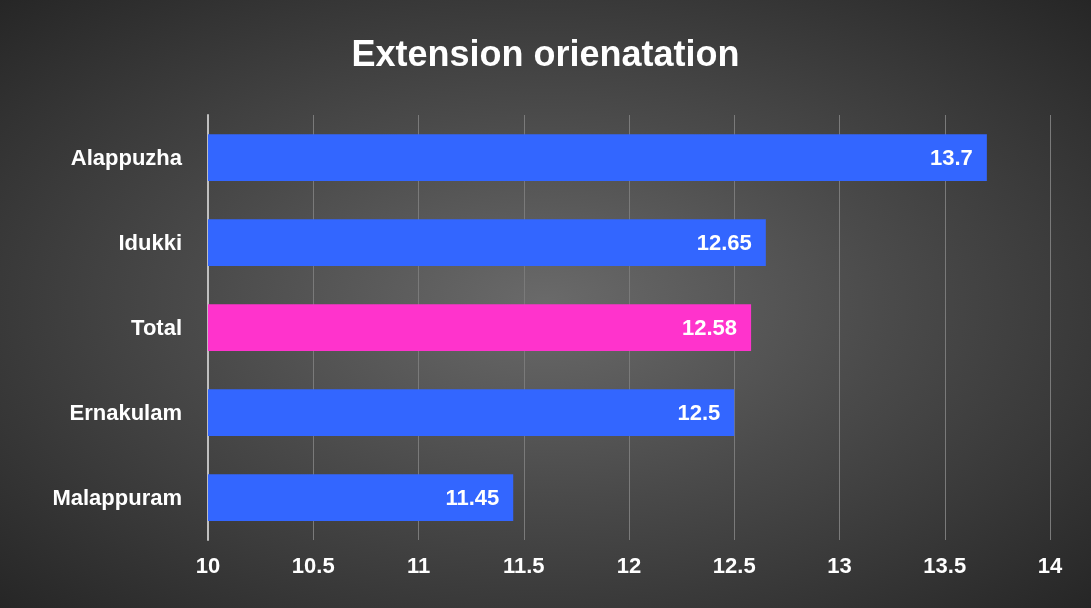  Describe the element at coordinates (126, 157) in the screenshot. I see `y-tick-label: Alappuzha` at that location.